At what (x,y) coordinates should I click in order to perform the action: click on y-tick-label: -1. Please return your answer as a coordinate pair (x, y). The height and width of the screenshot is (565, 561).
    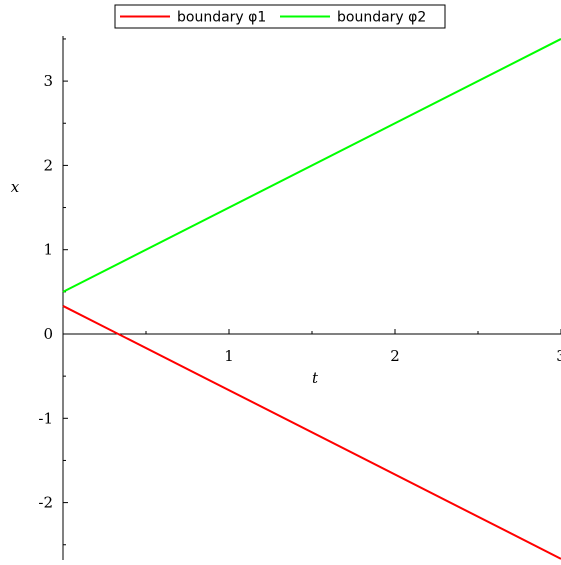
    Looking at the image, I should click on (45, 418).